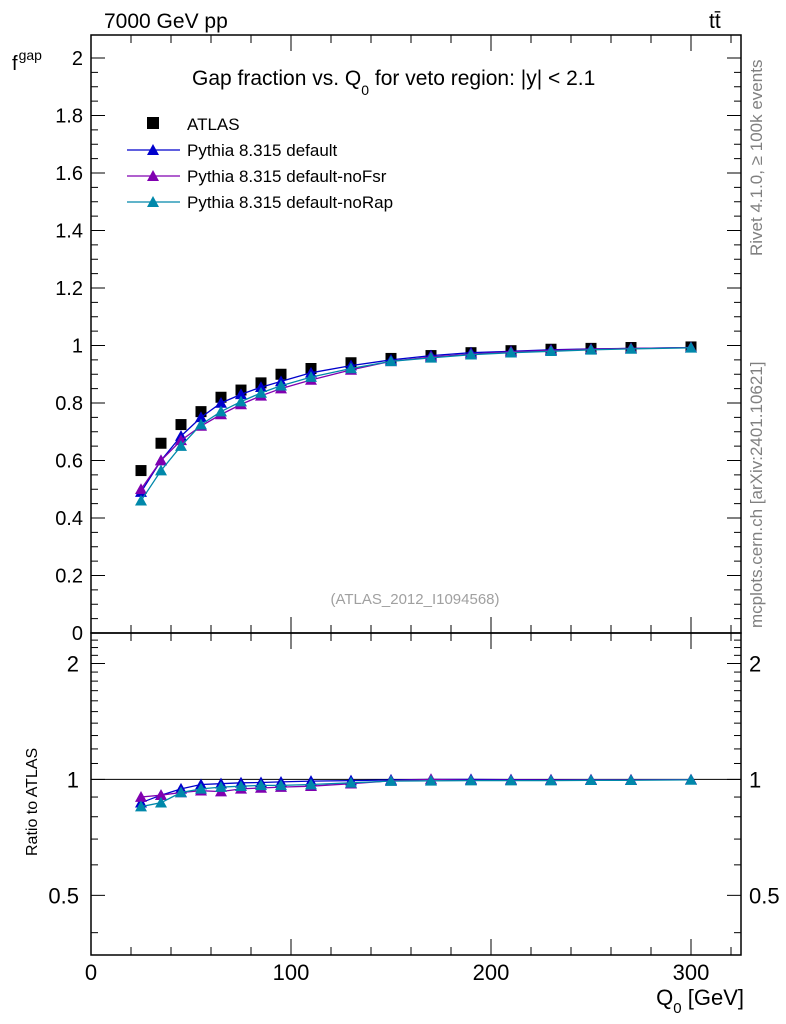 This screenshot has width=786, height=1024. Describe the element at coordinates (27, 61) in the screenshot. I see `main-y-axis-label: fgap` at that location.